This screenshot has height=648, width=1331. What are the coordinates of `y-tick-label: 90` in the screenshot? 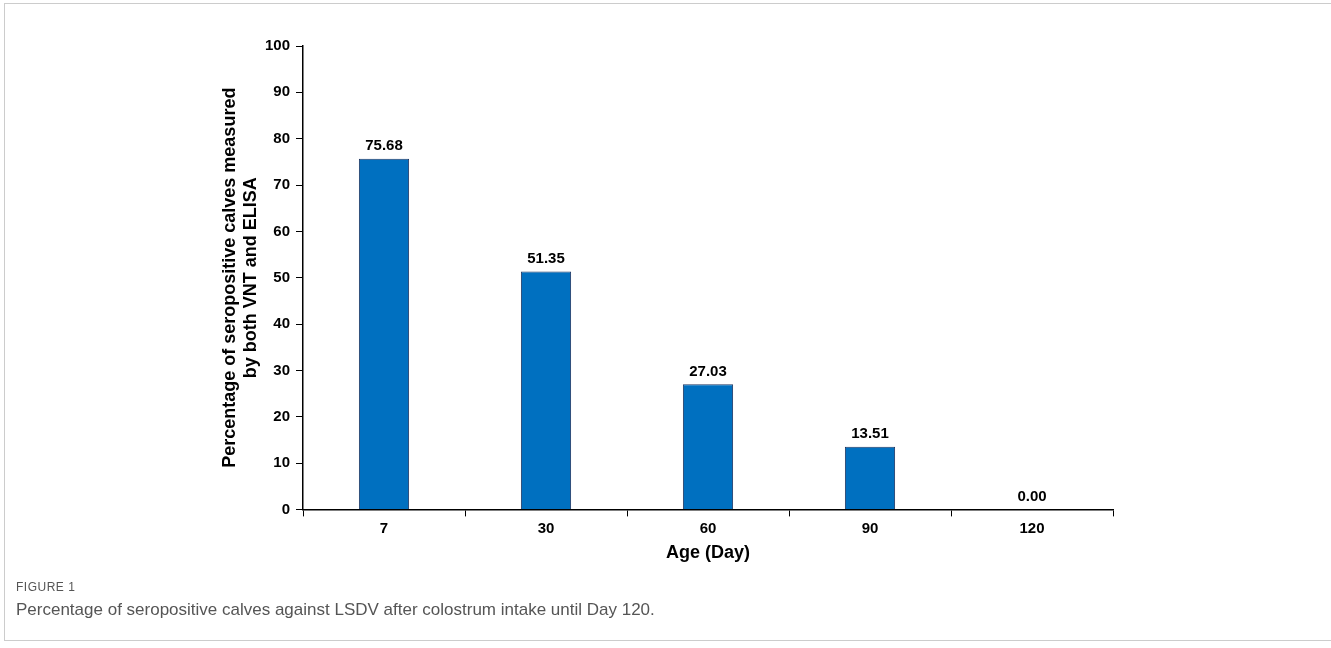 It's located at (281, 91).